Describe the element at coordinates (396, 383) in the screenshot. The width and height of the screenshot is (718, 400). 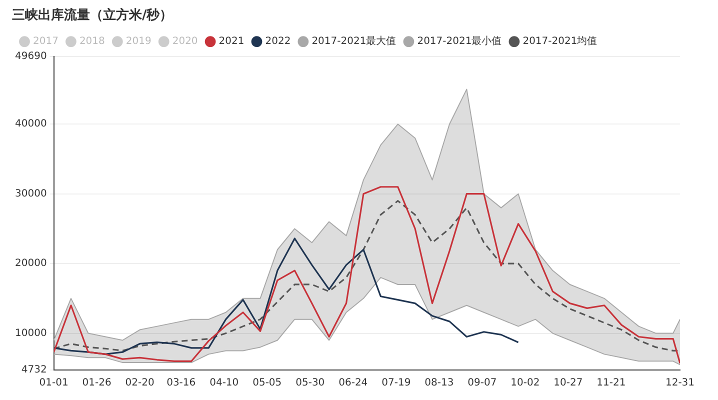
I see `x-tick-label: 07-19` at that location.